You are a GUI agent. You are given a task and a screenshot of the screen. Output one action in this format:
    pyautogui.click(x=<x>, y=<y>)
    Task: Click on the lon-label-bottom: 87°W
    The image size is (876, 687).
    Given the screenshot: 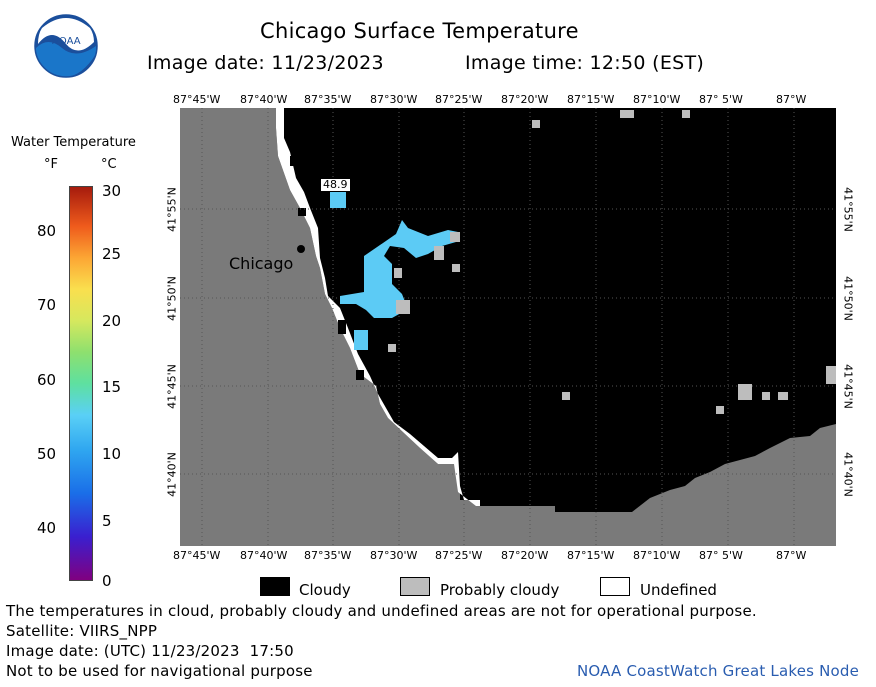 What is the action you would take?
    pyautogui.click(x=791, y=555)
    